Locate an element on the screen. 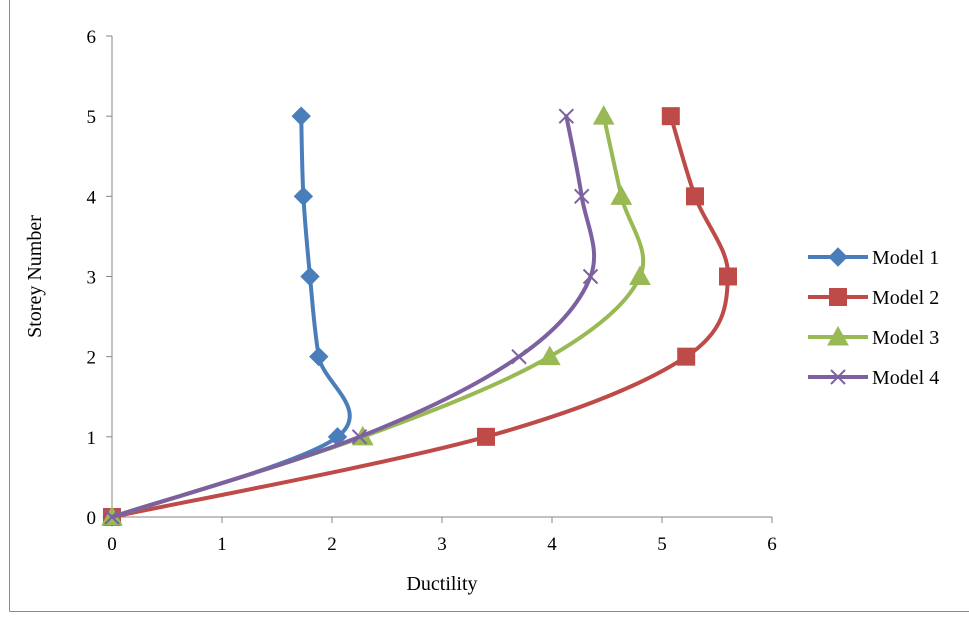 This screenshot has width=969, height=626. x-tick-label: 1 is located at coordinates (222, 544).